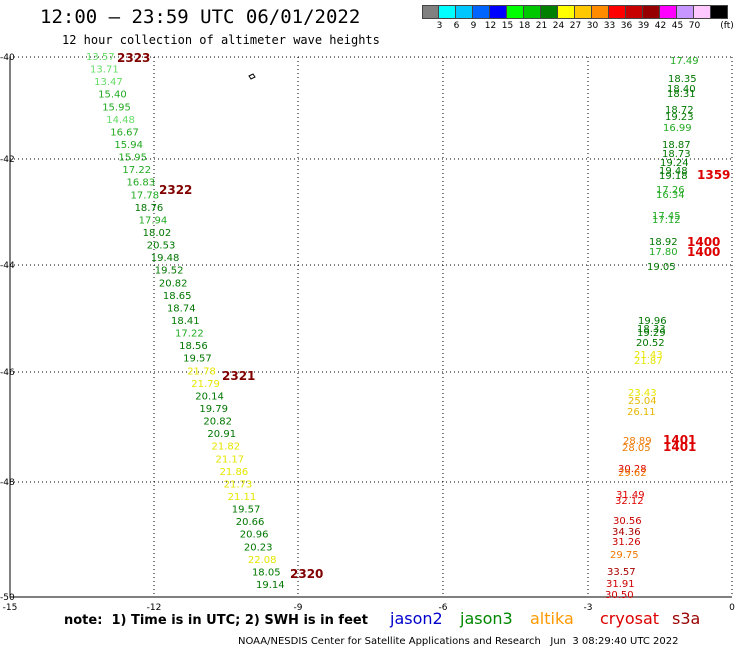 The image size is (740, 650). I want to click on wave-height-value: 32.12, so click(629, 501).